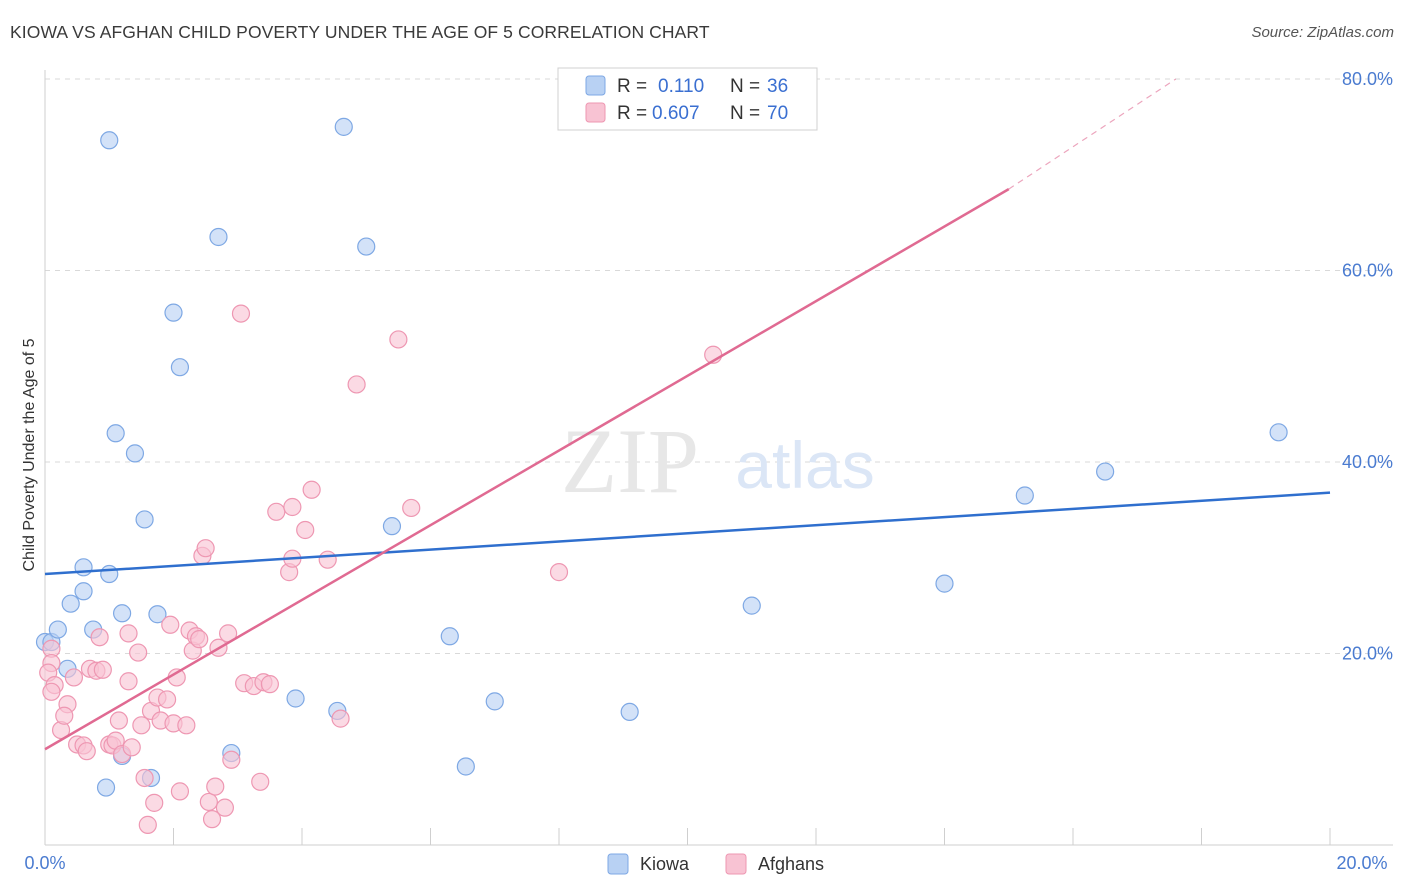  What do you see at coordinates (687, 533) in the screenshot?
I see `kiowa-trend-line` at bounding box center [687, 533].